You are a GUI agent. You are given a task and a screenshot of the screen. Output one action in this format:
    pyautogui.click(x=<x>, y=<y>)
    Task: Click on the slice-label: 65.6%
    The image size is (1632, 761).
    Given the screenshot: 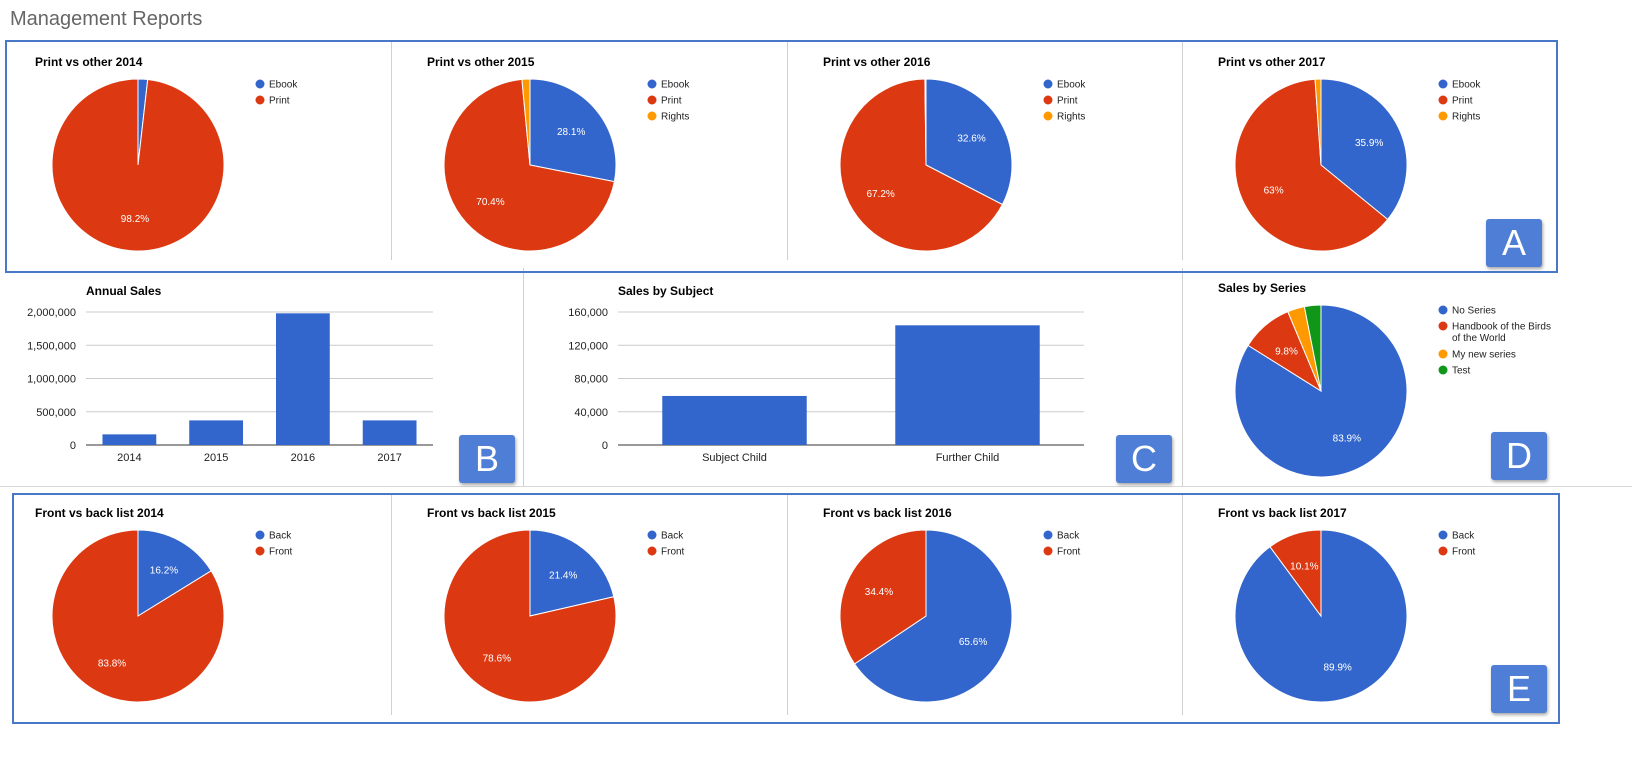 What is the action you would take?
    pyautogui.click(x=973, y=642)
    